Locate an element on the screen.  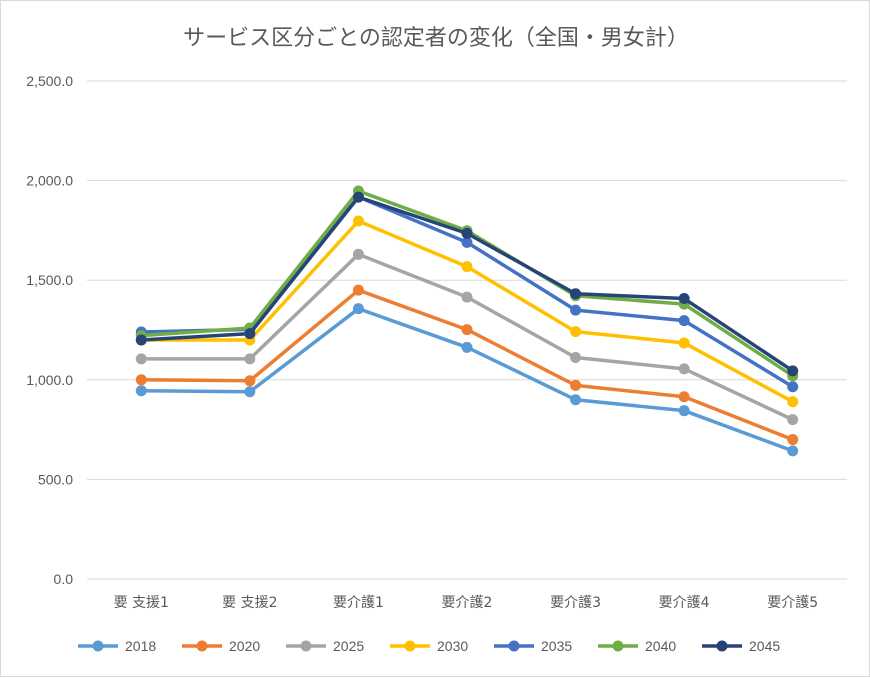
y-tick-label: 1,000.0 is located at coordinates (49, 380).